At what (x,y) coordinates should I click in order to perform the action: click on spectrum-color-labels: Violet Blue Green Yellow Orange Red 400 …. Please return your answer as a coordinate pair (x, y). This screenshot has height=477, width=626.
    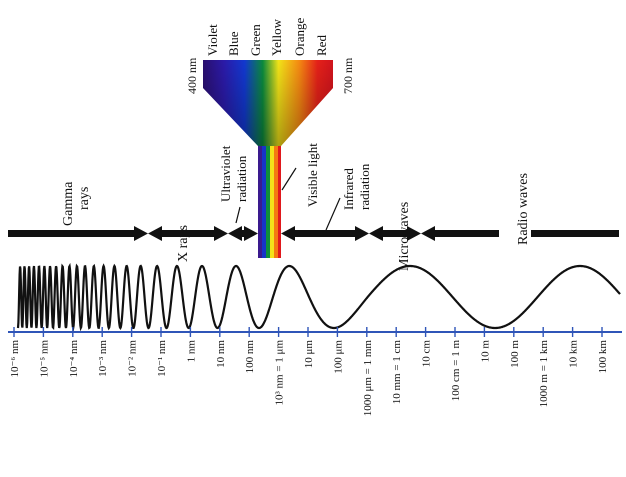
    Looking at the image, I should click on (270, 56).